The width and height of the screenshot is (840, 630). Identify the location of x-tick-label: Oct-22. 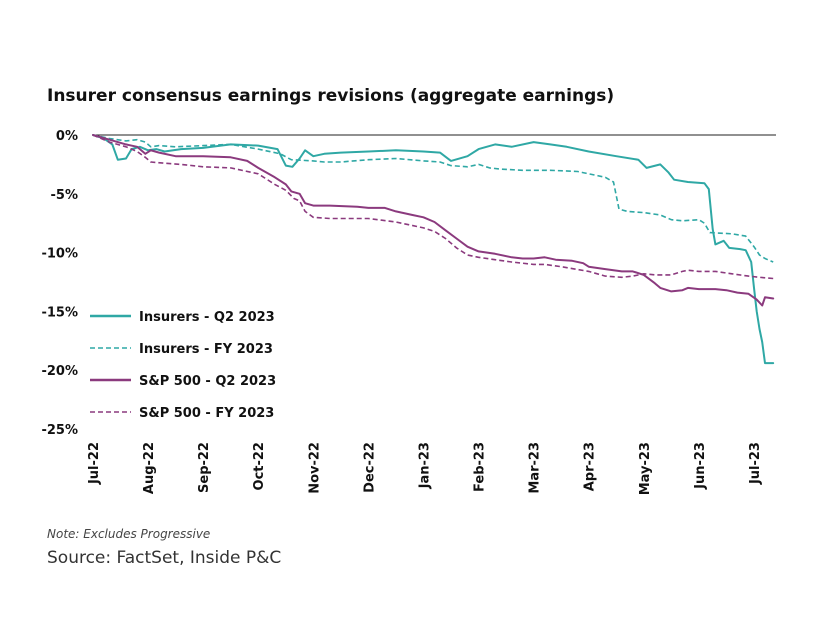
(259, 466).